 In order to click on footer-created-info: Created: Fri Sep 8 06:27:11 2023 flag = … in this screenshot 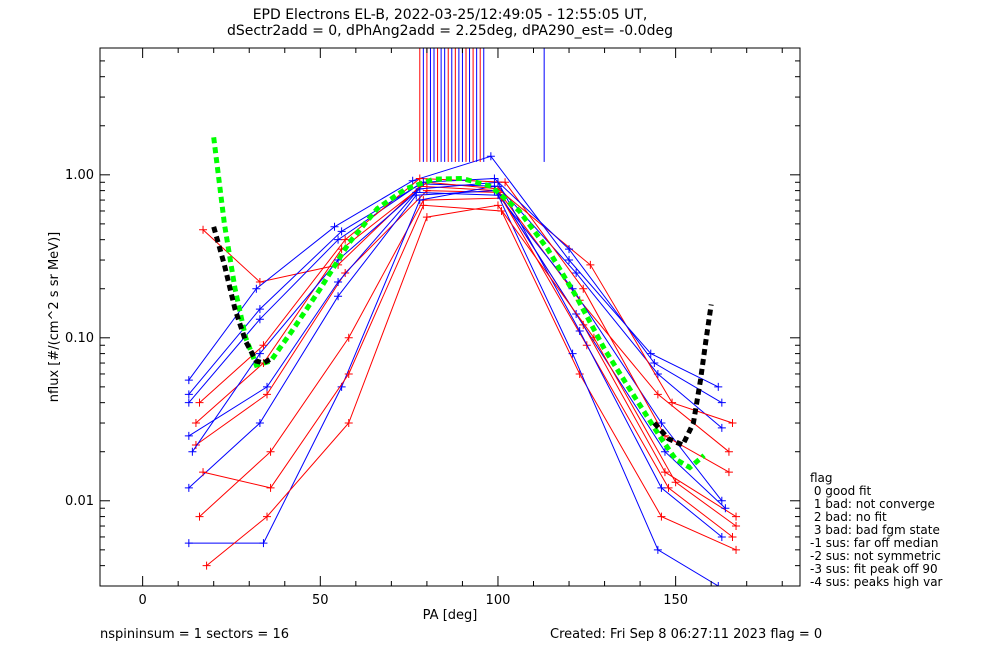, I will do `click(686, 634)`.